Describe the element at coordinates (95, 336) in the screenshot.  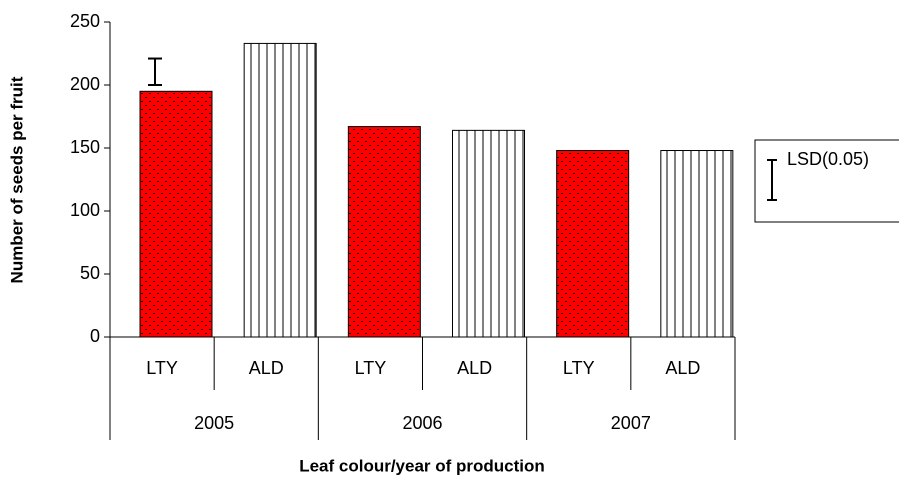
I see `y-tick-label: 0` at that location.